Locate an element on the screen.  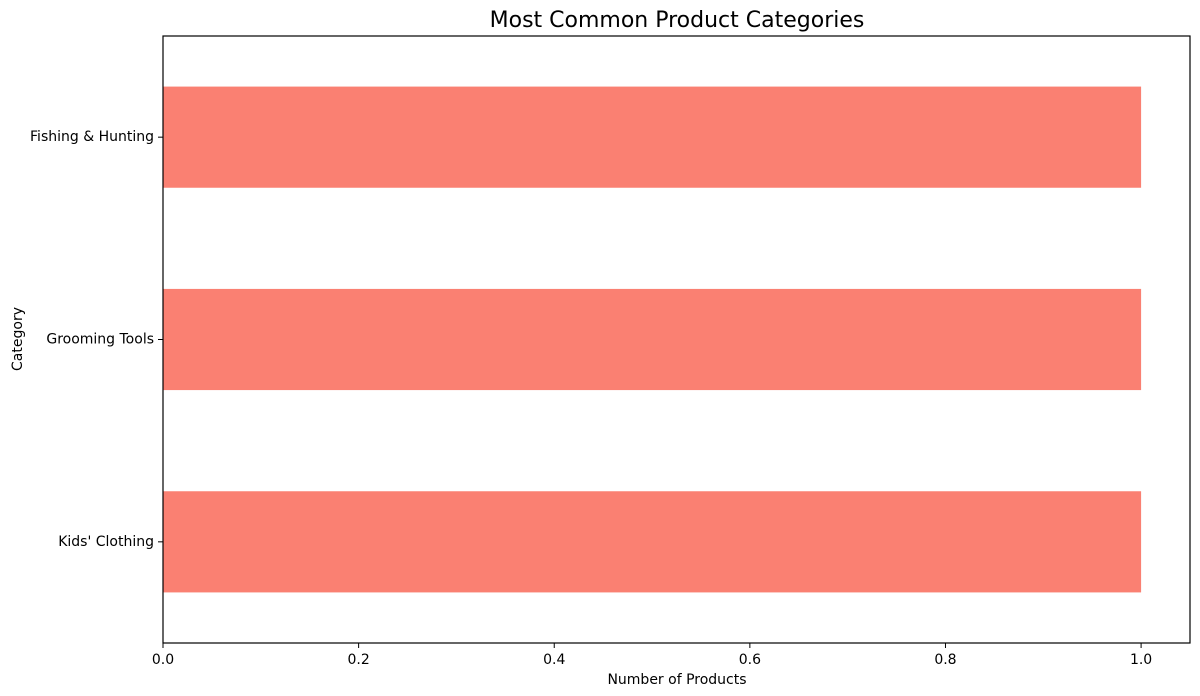
x-tick-label: 0.8 is located at coordinates (945, 660).